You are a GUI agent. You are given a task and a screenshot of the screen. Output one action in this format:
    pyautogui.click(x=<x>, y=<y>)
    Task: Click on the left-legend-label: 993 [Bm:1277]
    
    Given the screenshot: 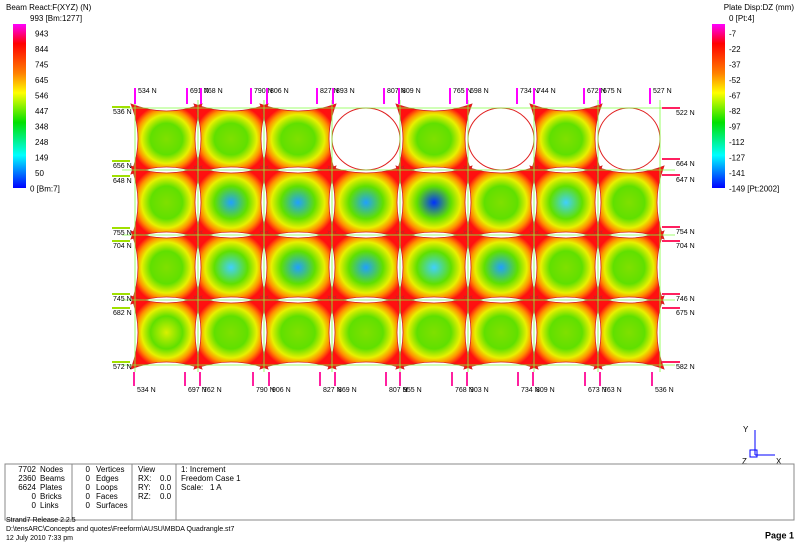 What is the action you would take?
    pyautogui.click(x=56, y=18)
    